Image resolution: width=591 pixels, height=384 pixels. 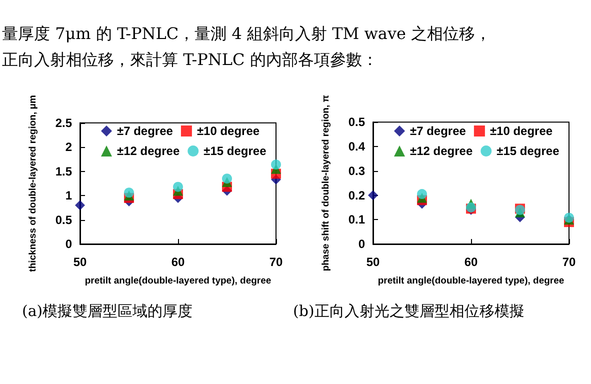 I want to click on y-tick-label: 0.4, so click(x=357, y=147).